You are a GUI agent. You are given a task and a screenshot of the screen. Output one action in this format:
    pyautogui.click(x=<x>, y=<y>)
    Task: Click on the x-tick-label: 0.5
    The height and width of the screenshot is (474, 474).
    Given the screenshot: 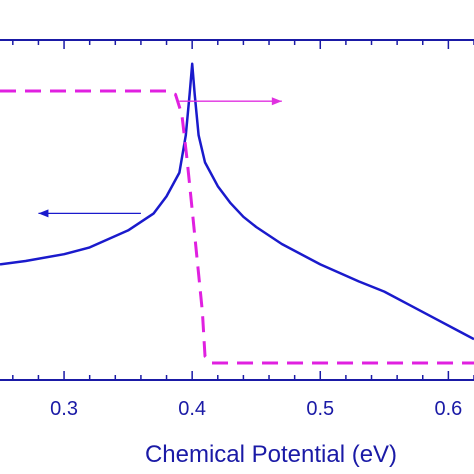 What is the action you would take?
    pyautogui.click(x=320, y=409)
    